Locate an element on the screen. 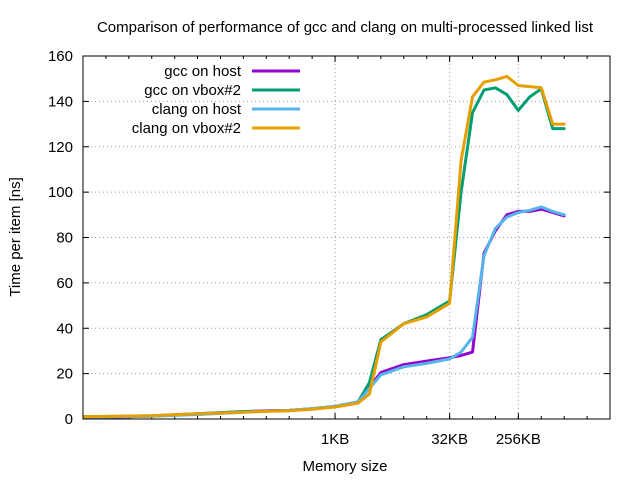 The height and width of the screenshot is (480, 640). x-tick-label: 32KB is located at coordinates (449, 439).